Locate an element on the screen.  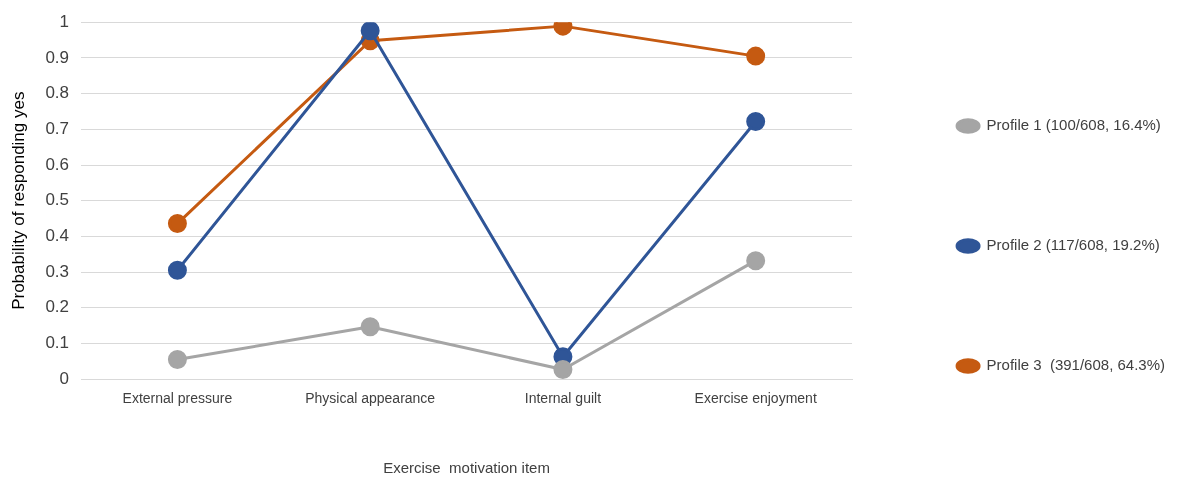
x-tick-label: External pressure is located at coordinates (177, 398).